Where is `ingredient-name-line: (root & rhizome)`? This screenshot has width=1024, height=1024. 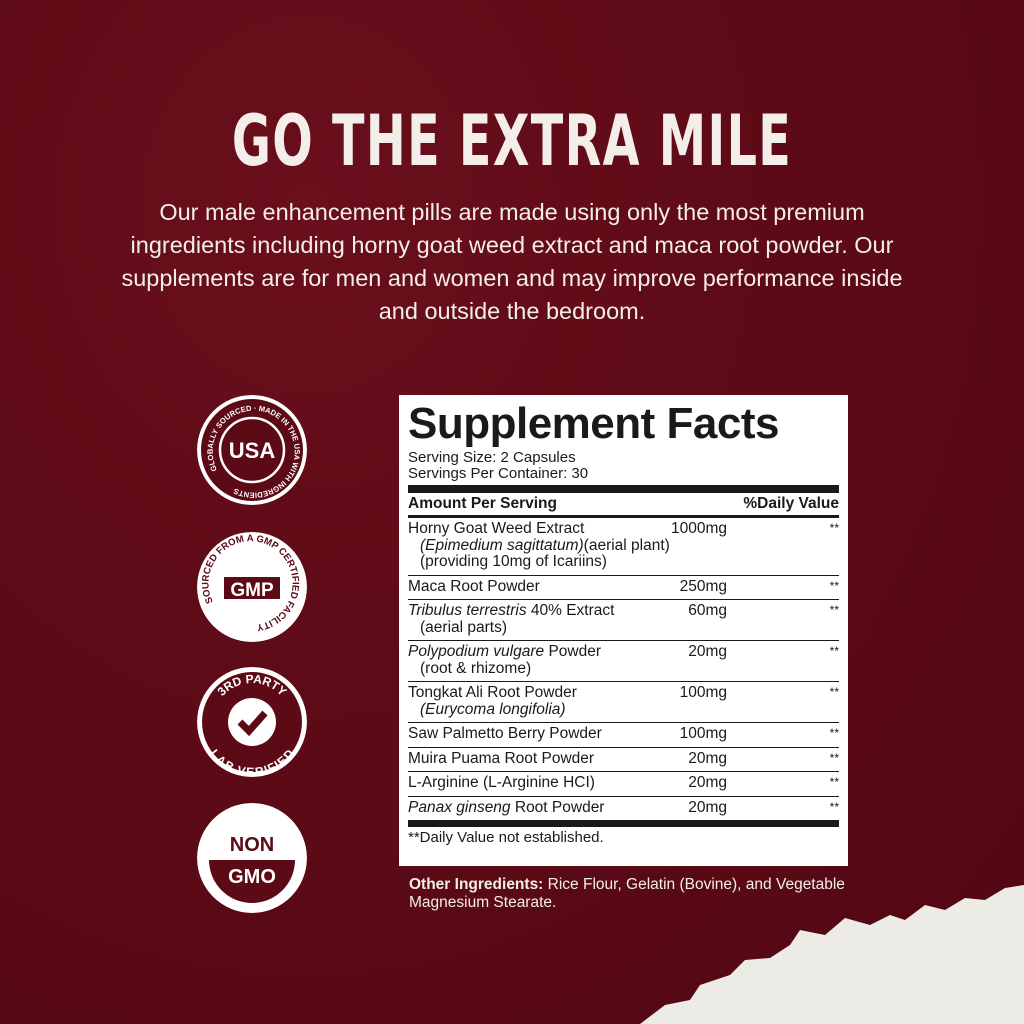
ingredient-name-line: (root & rhizome) is located at coordinates (623, 668).